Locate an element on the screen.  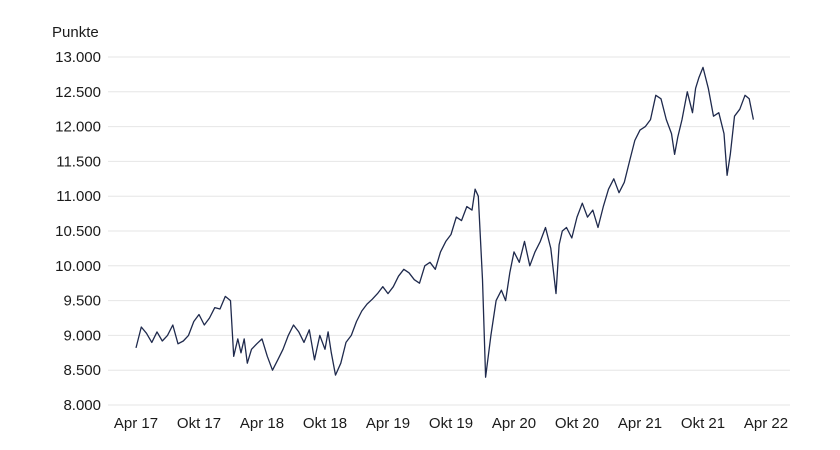
y-tick-label: 9.000 is located at coordinates (82, 335).